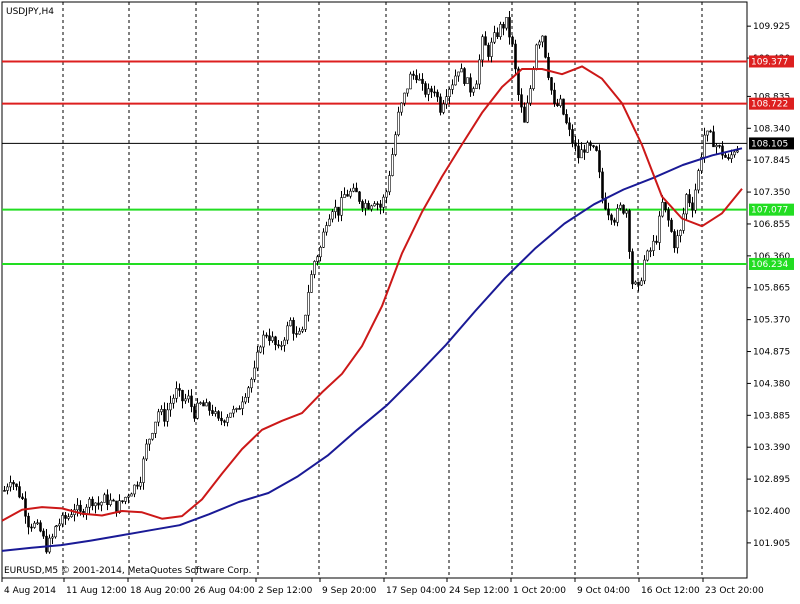 The height and width of the screenshot is (604, 800). What do you see at coordinates (769, 211) in the screenshot?
I see `level-price-label: 107.077` at bounding box center [769, 211].